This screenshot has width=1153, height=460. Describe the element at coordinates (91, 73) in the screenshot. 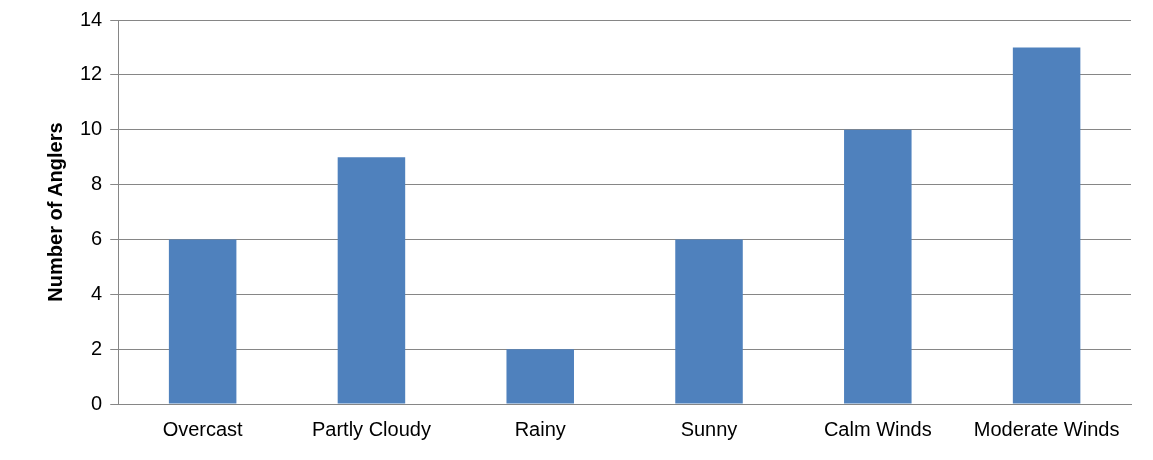

I see `y-tick-label: 12` at that location.